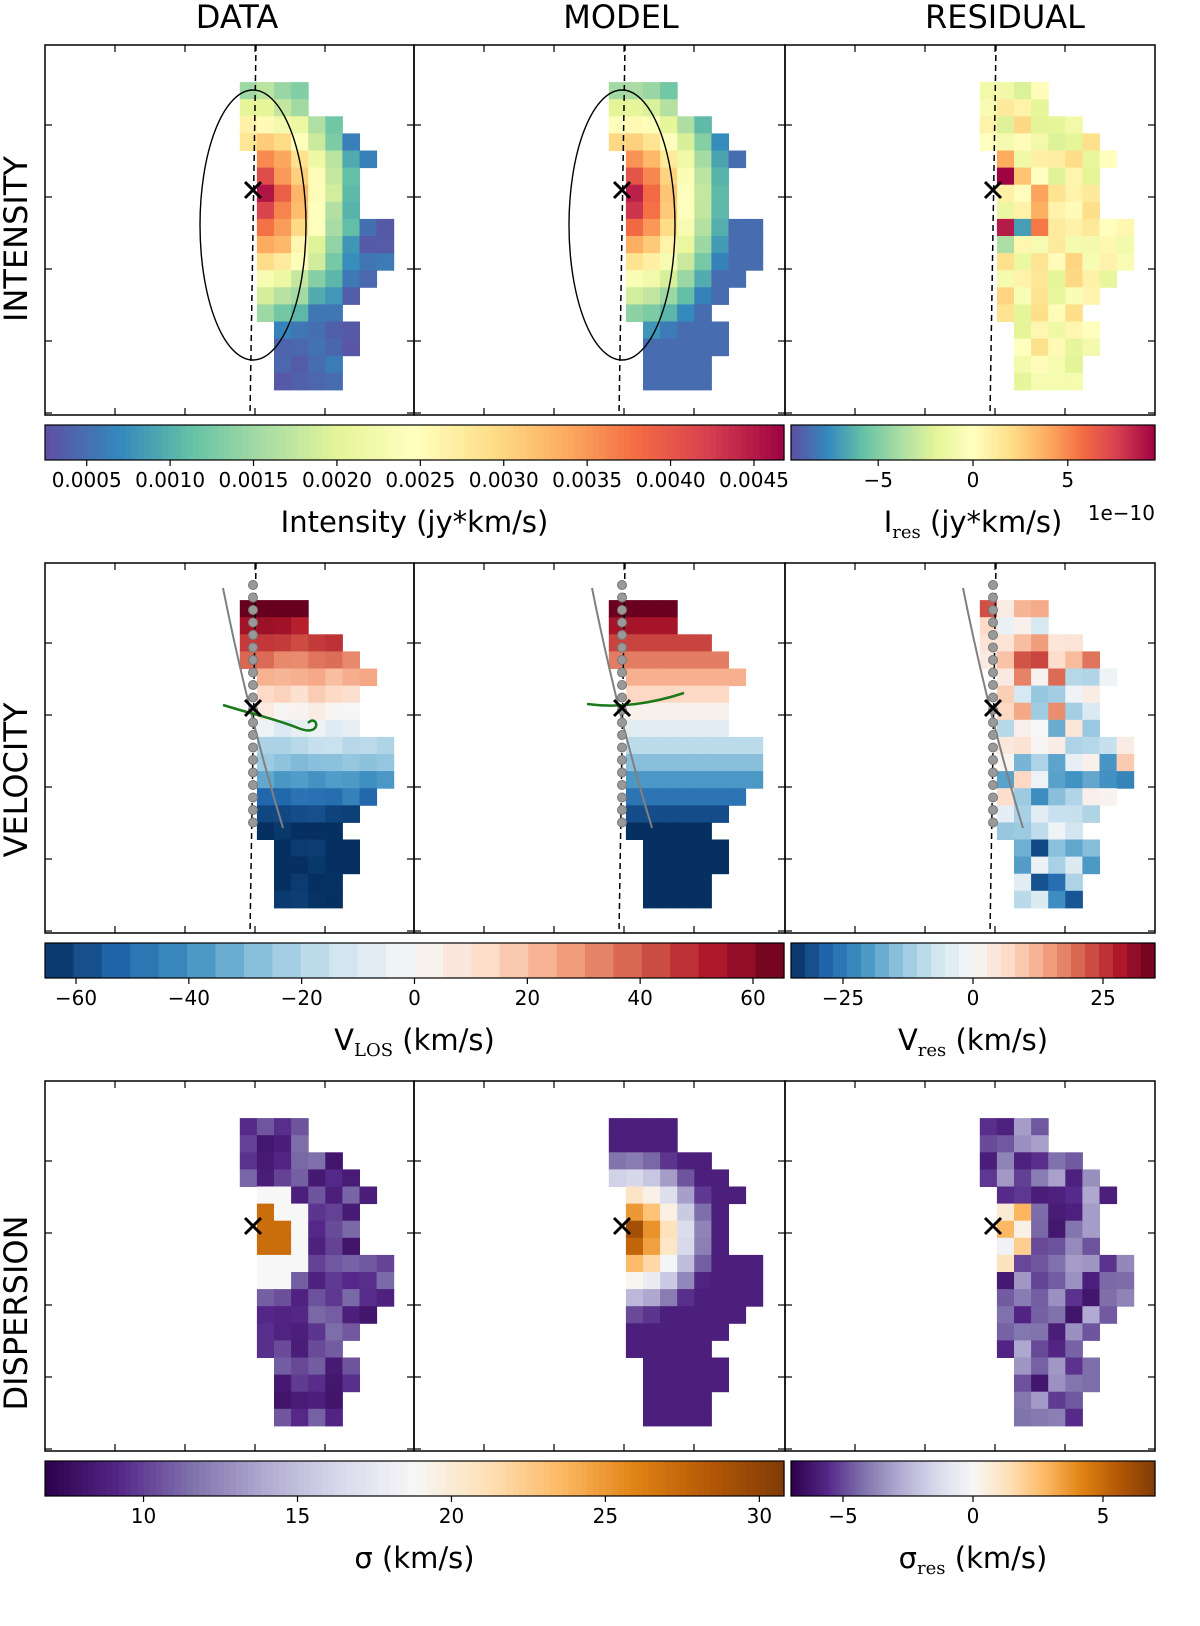 This screenshot has width=1200, height=1626. I want to click on colorbar-tick-label: 0.0005, so click(87, 480).